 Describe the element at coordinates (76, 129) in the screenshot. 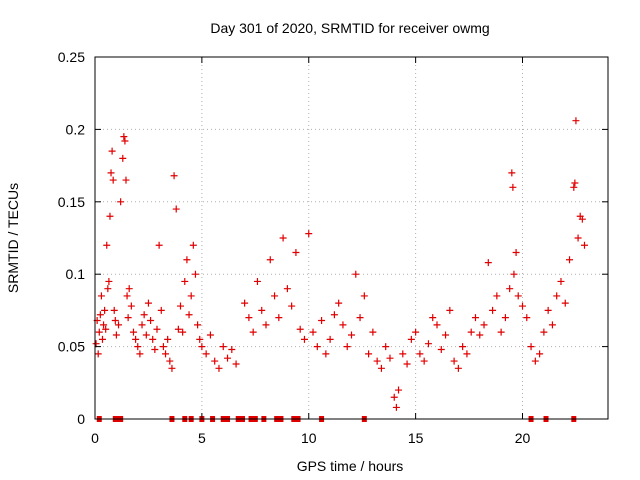

I see `y-tick-label: 0.2` at that location.